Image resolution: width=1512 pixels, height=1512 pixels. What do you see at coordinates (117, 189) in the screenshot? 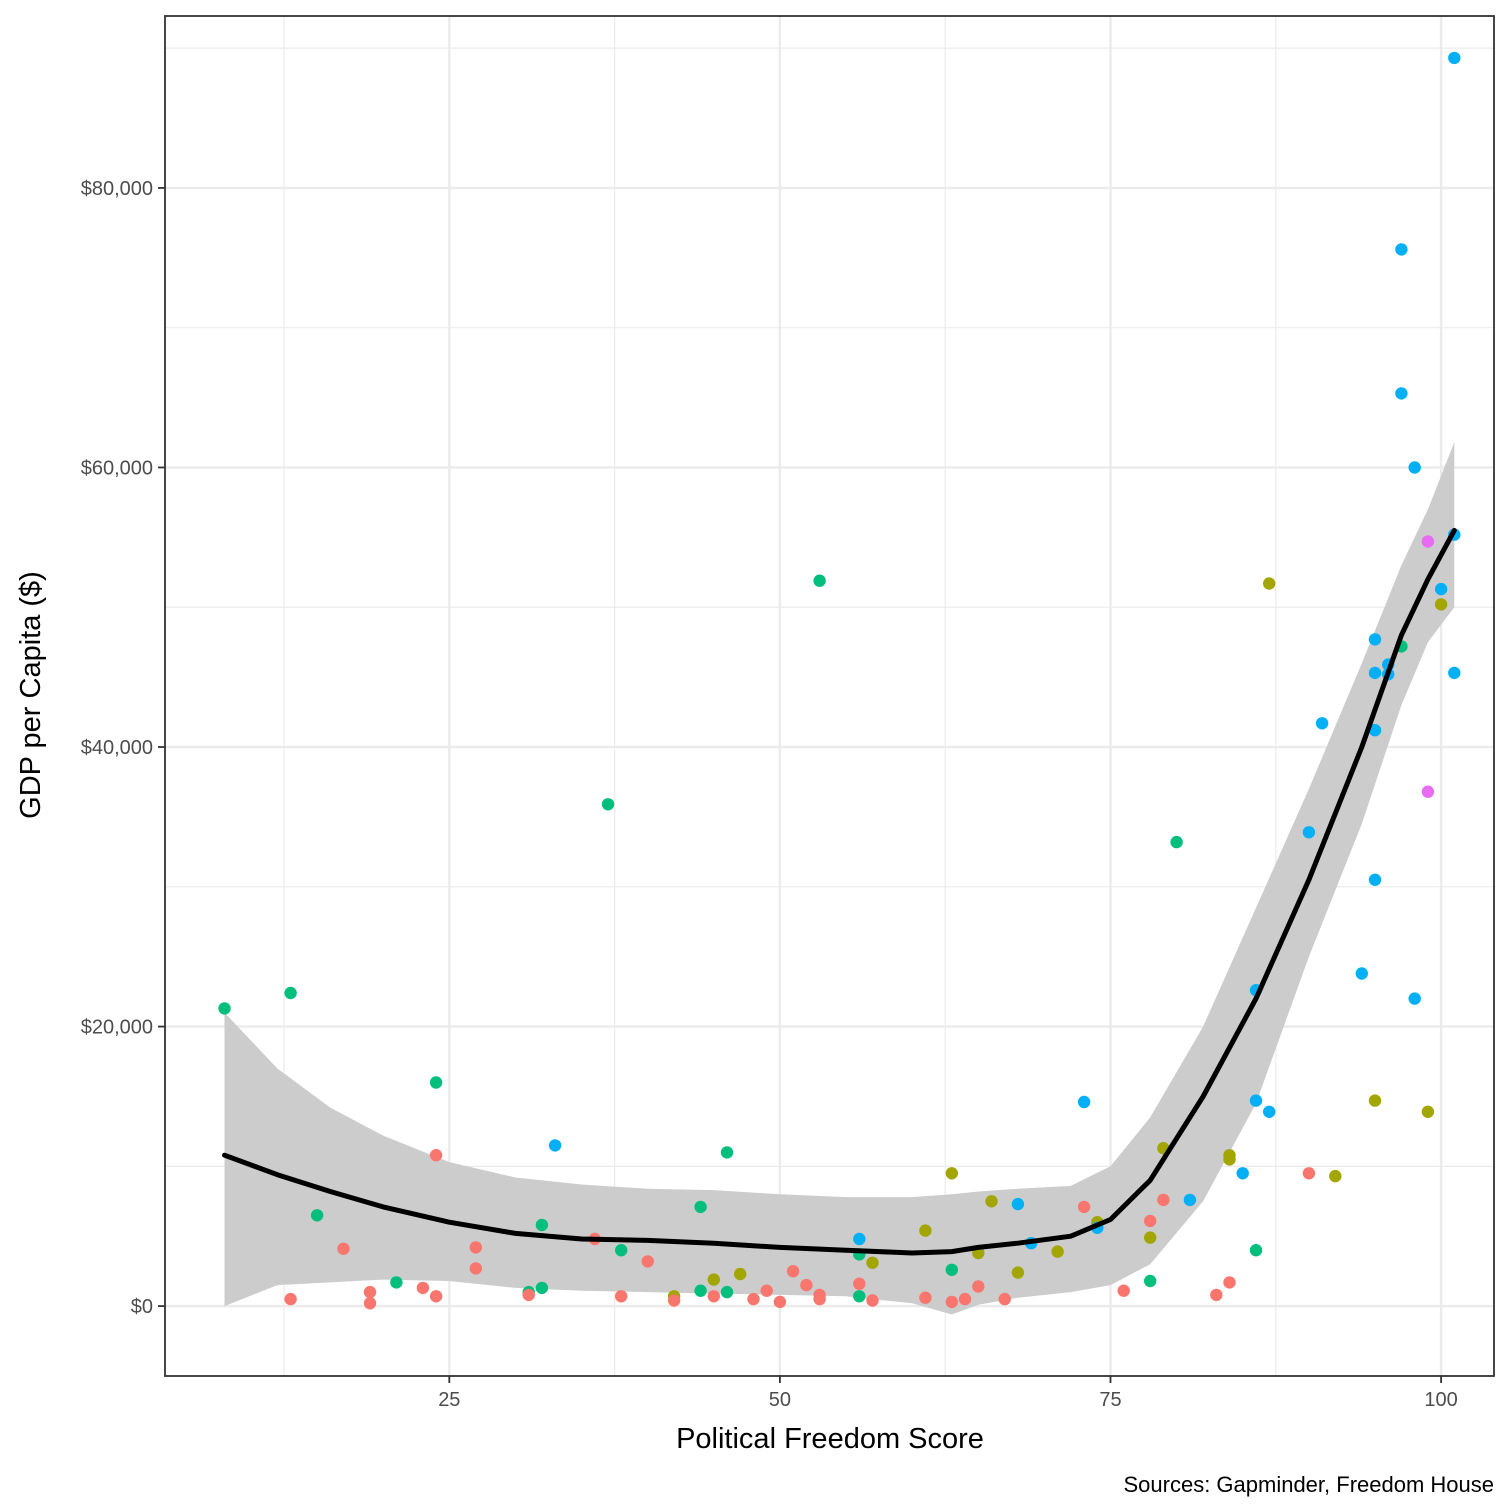
I see `y-tick-label: $80,000` at bounding box center [117, 189].